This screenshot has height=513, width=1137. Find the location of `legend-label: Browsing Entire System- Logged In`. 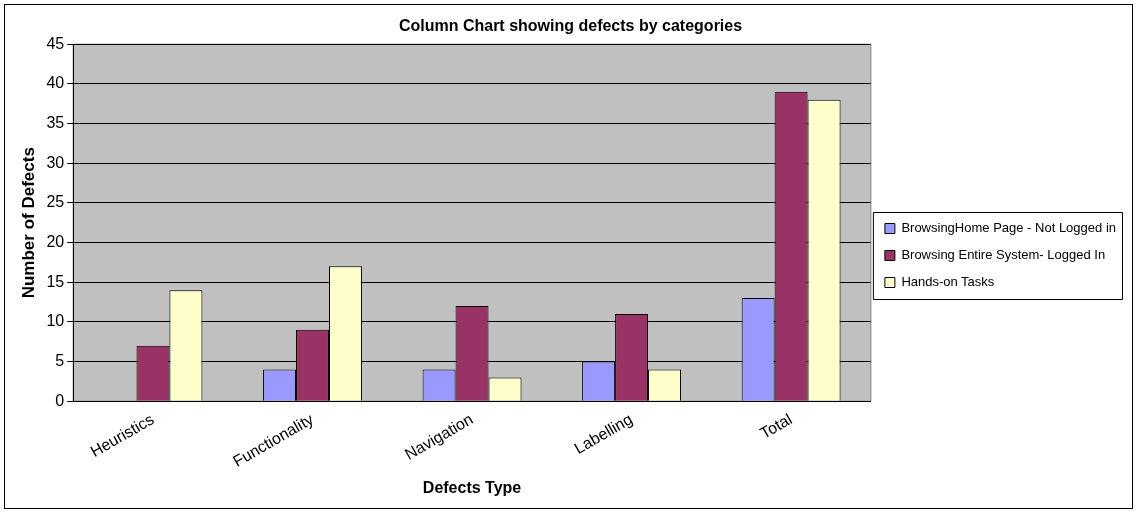

legend-label: Browsing Entire System- Logged In is located at coordinates (1003, 255).